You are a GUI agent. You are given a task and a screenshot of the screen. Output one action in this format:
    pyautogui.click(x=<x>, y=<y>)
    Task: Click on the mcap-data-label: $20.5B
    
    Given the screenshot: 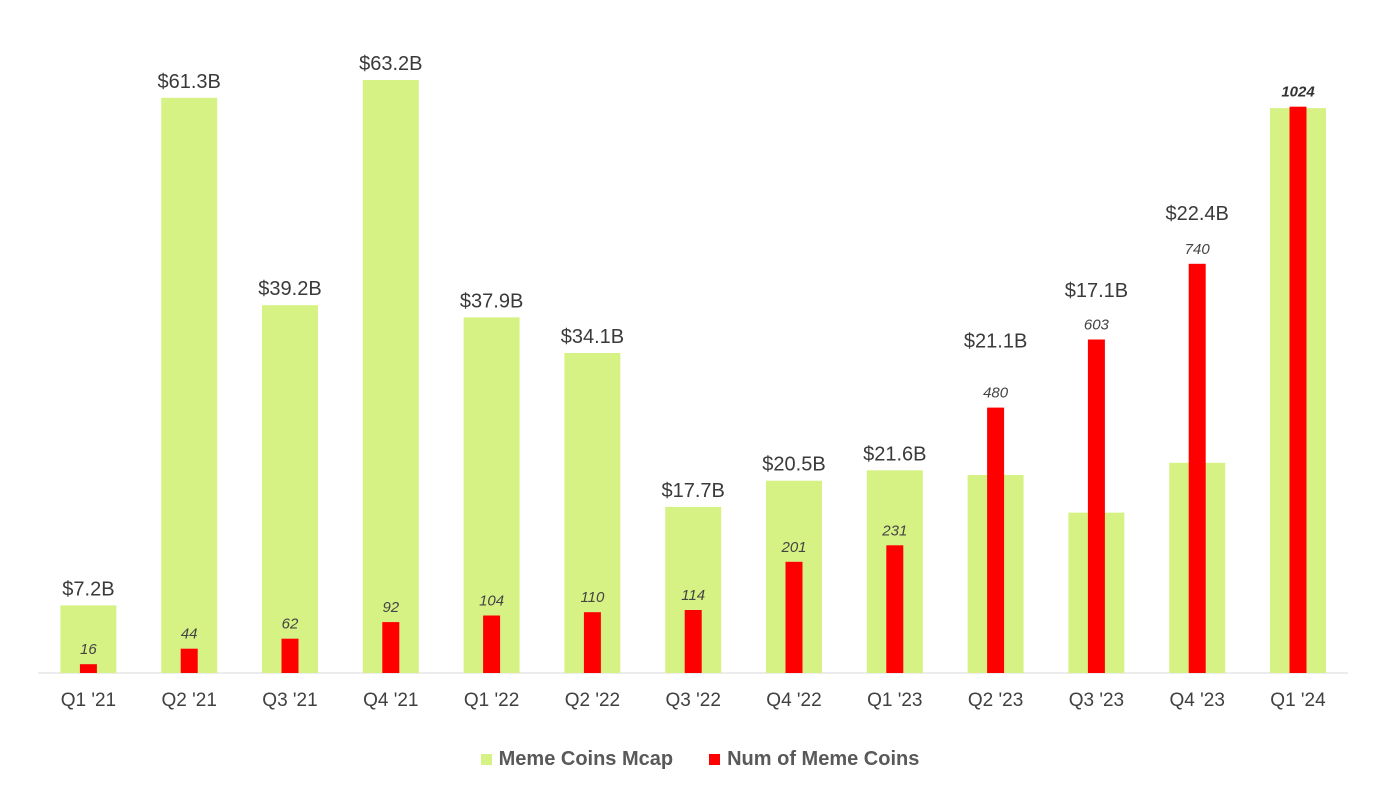 What is the action you would take?
    pyautogui.click(x=793, y=465)
    